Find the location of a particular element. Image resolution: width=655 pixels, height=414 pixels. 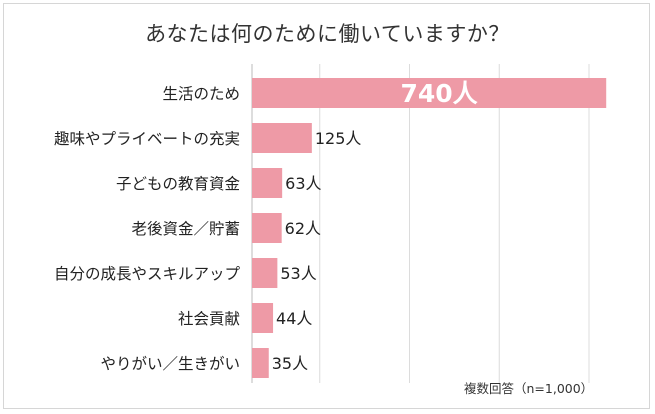

sample-note: 複数回答（n=1,000） is located at coordinates (529, 388).